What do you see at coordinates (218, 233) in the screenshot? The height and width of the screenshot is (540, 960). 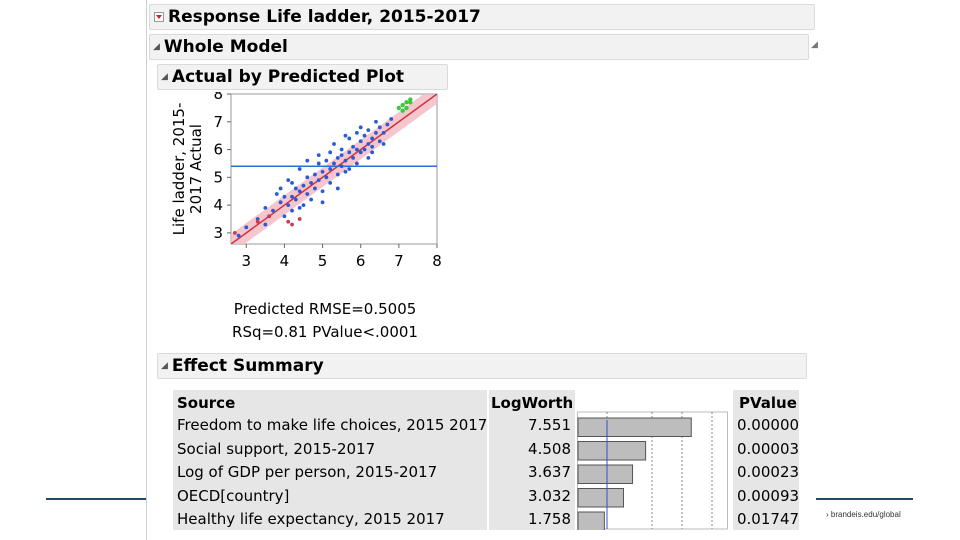 I see `y-tick-label: 3` at bounding box center [218, 233].